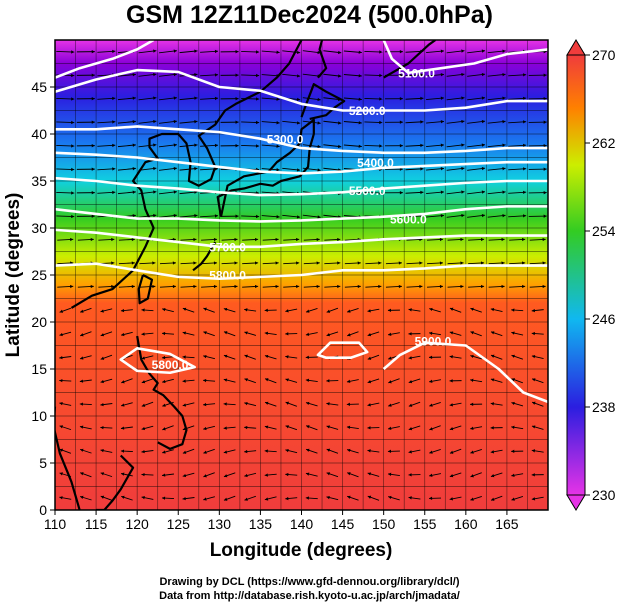 The width and height of the screenshot is (619, 605). What do you see at coordinates (416, 74) in the screenshot?
I see `contour-label: 5100.0` at bounding box center [416, 74].